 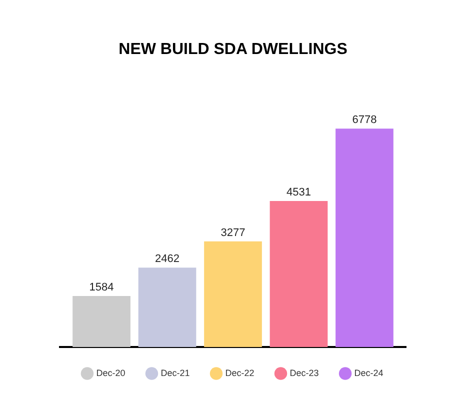 I want to click on legend-label: Dec-24, so click(x=369, y=373).